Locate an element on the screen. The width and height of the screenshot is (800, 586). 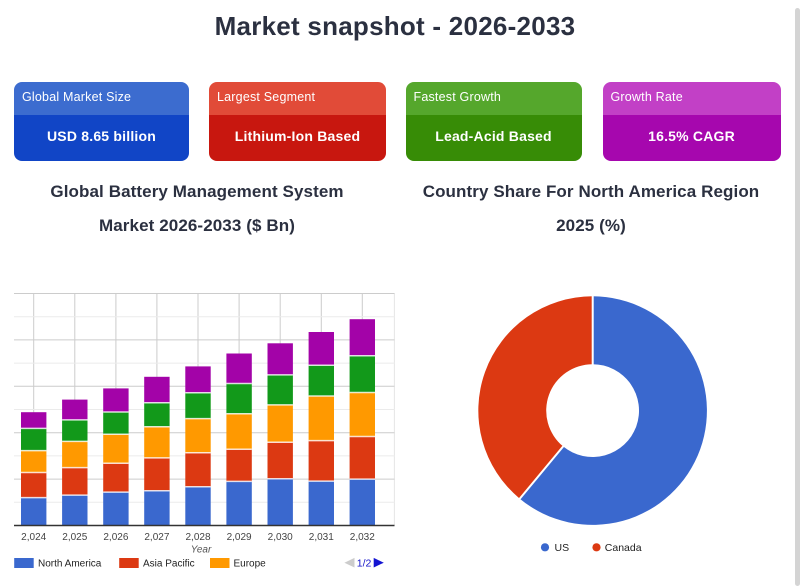
svg-text: 2,032 is located at coordinates (362, 537).